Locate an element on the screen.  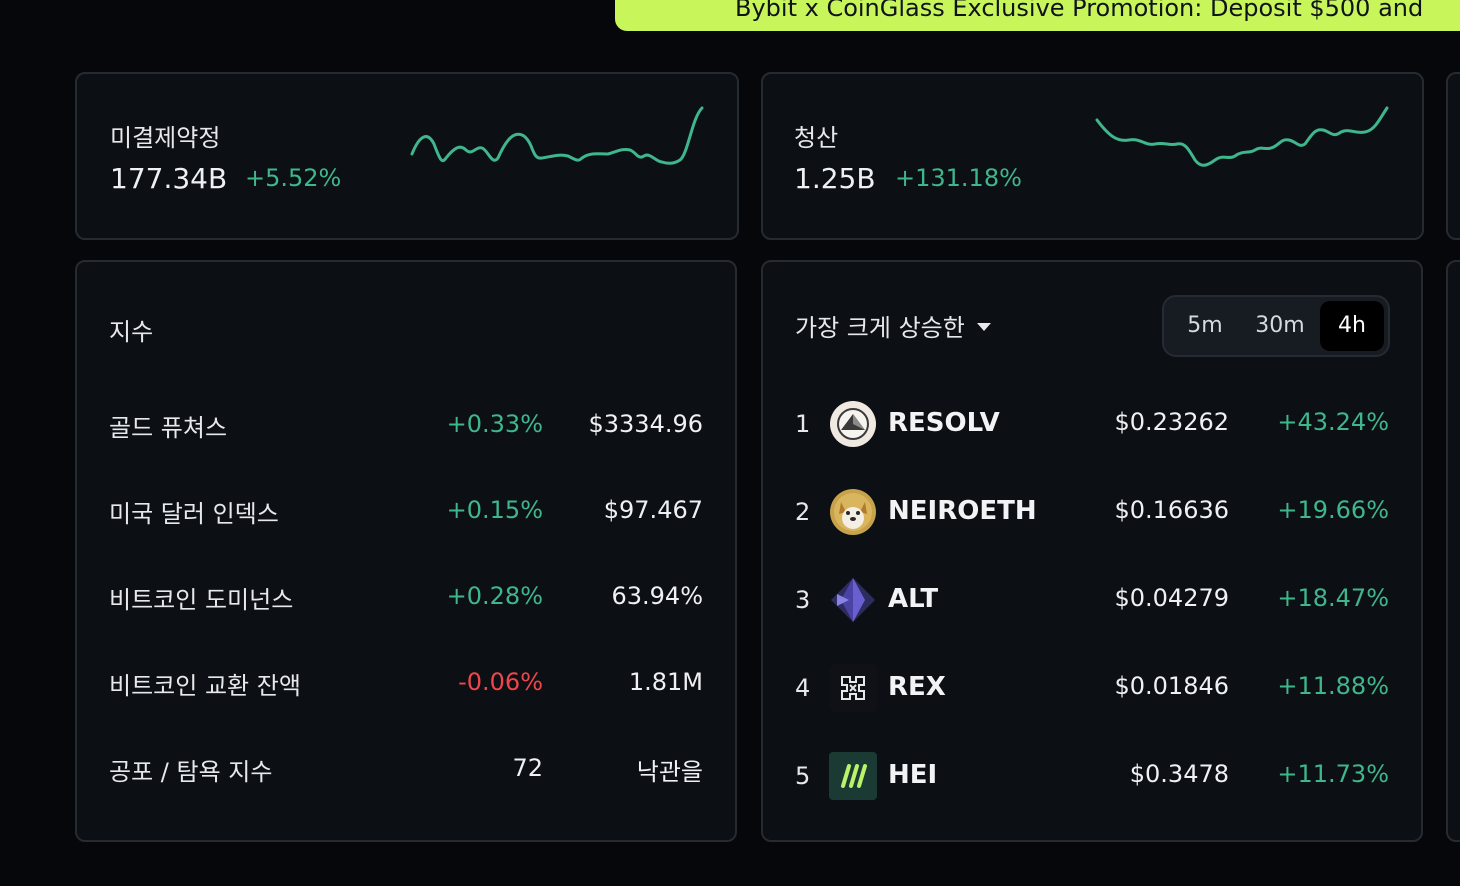
open-interest-title: 미결제약정 is located at coordinates (165, 138).